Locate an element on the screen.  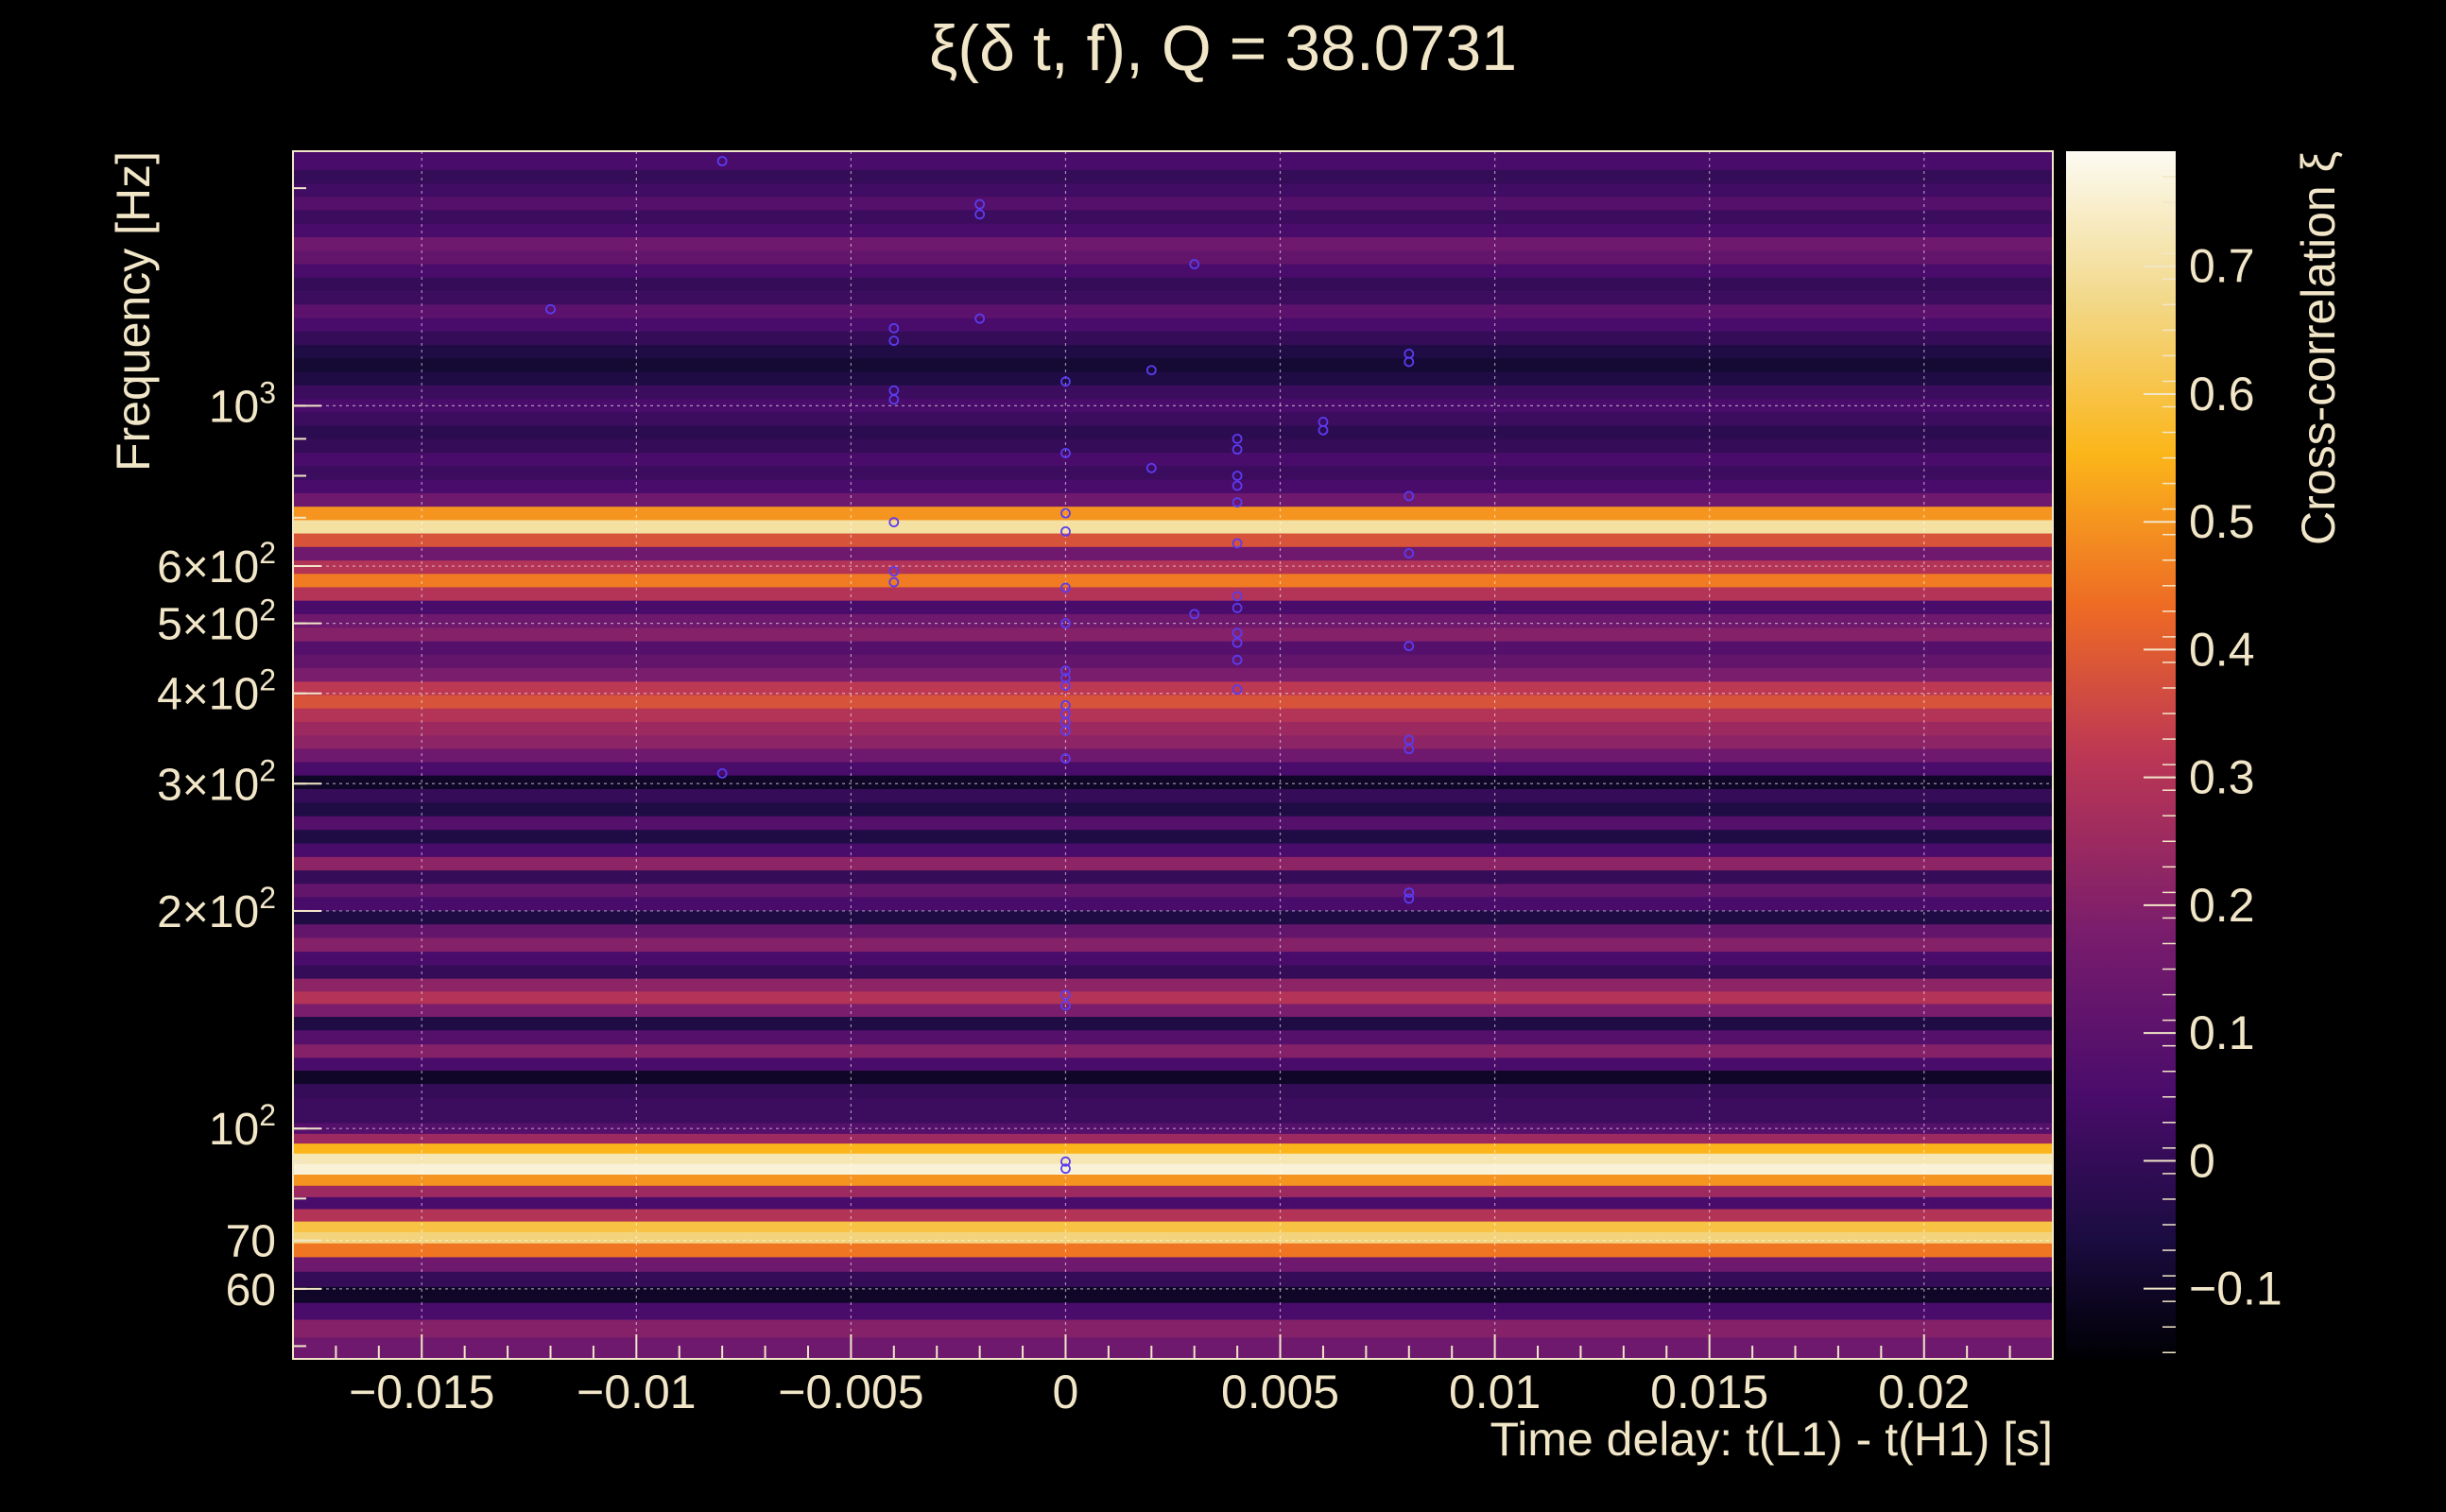
x-axis-label: Time delay: t(L1) - t(H1) [s] is located at coordinates (1771, 1439).